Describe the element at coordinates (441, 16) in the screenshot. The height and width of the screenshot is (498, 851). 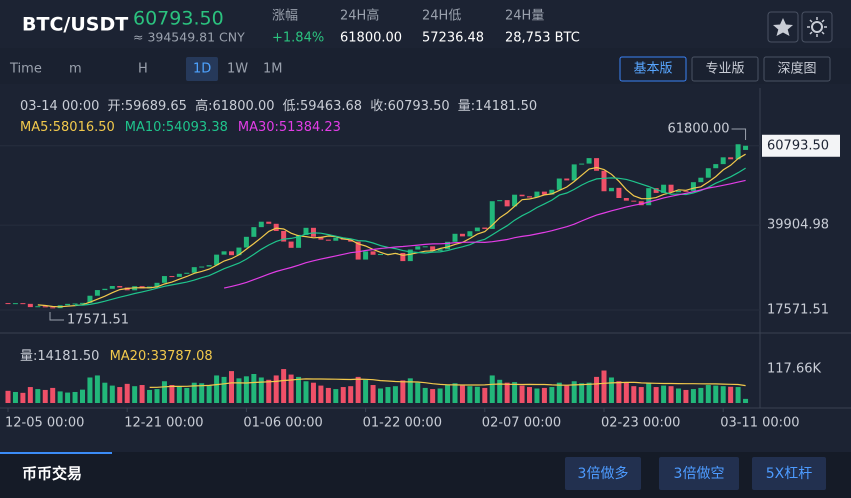
I see `stat-label: 24H低` at that location.